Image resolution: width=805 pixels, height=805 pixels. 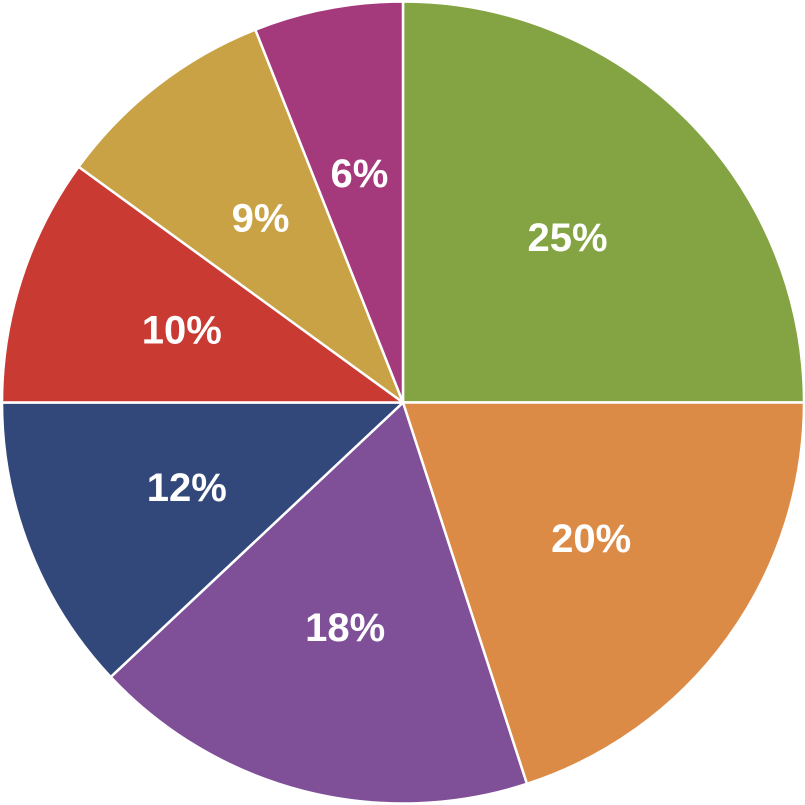 What do you see at coordinates (591, 539) in the screenshot?
I see `pie-slice-label-1: 20%` at bounding box center [591, 539].